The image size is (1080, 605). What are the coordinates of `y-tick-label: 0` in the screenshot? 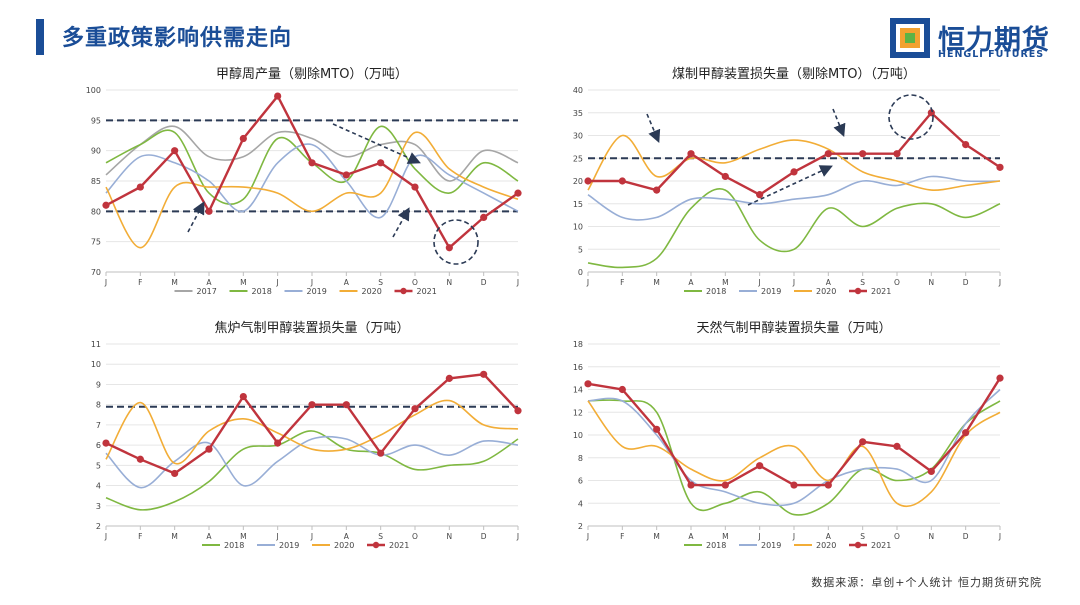 It's located at (580, 272).